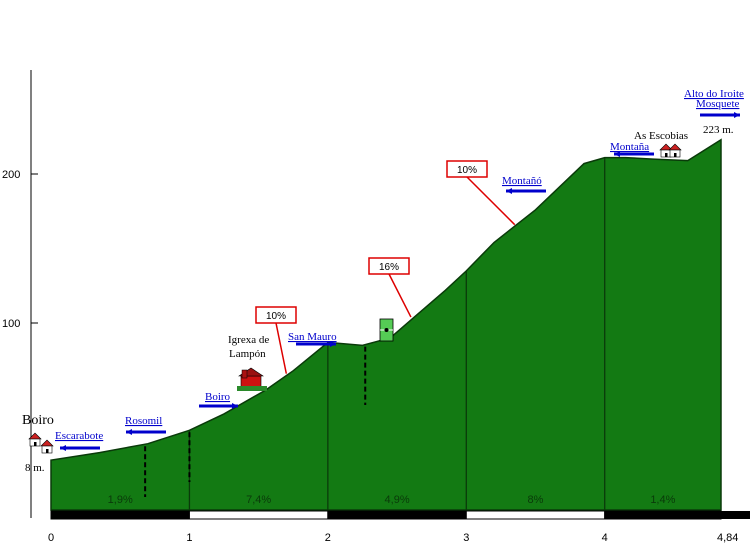 This screenshot has height=550, width=750. What do you see at coordinates (38, 420) in the screenshot?
I see `start-place-label: Boiro` at bounding box center [38, 420].